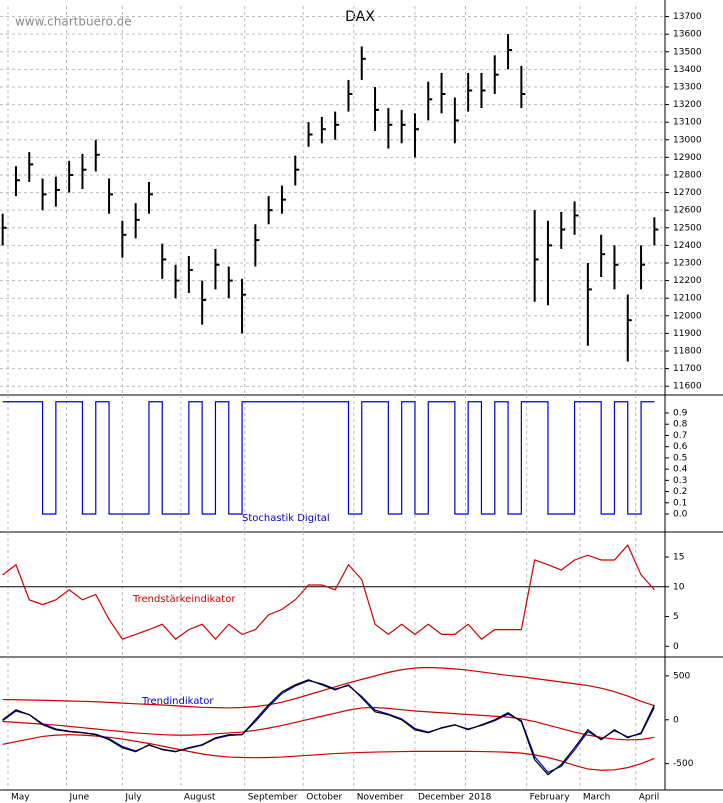 This screenshot has height=803, width=723. Describe the element at coordinates (676, 617) in the screenshot. I see `y-tick-label: 5` at that location.